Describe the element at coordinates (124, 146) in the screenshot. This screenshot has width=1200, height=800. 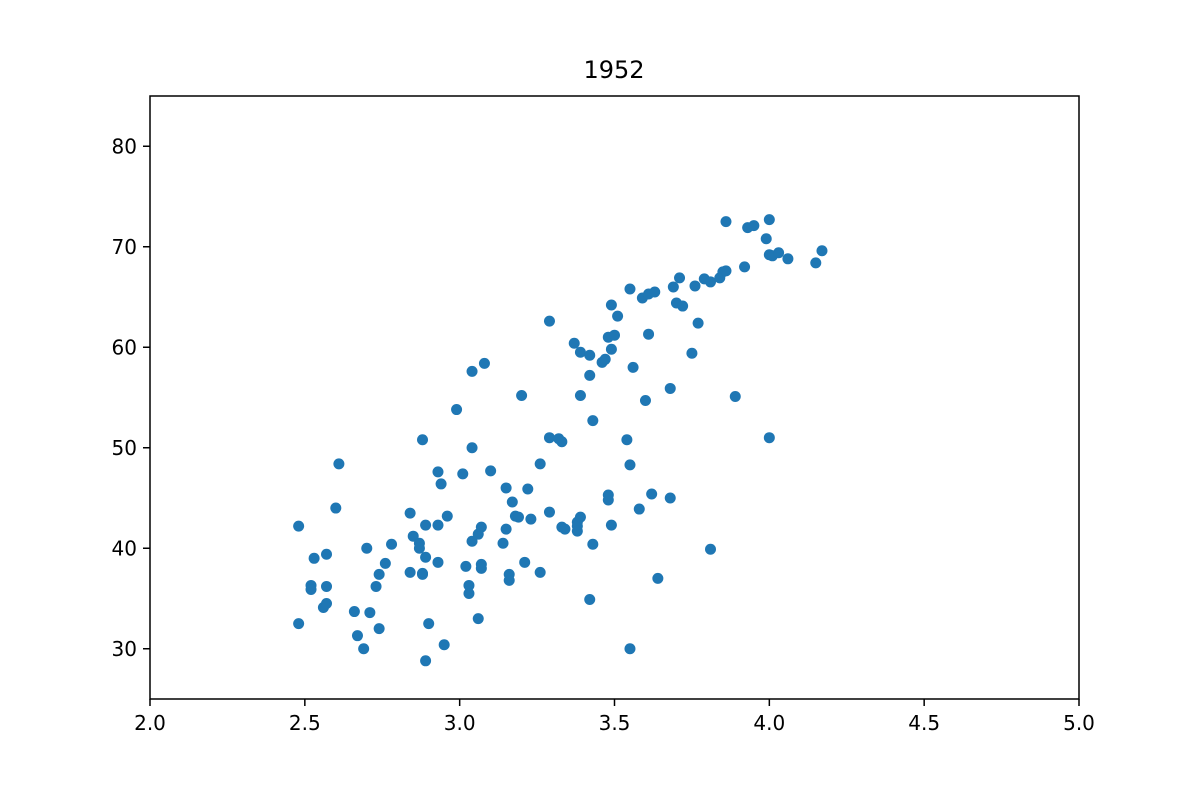
I see `y-tick-label-5: 80` at that location.